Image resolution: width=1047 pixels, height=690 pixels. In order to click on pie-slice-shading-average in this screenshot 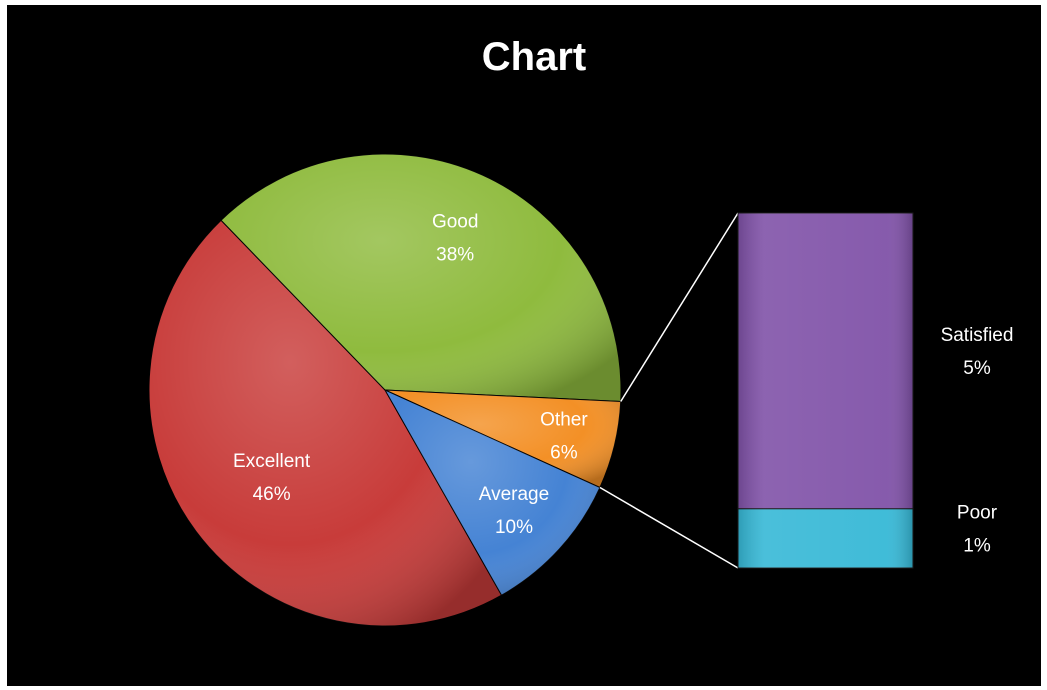, I will do `click(492, 493)`.